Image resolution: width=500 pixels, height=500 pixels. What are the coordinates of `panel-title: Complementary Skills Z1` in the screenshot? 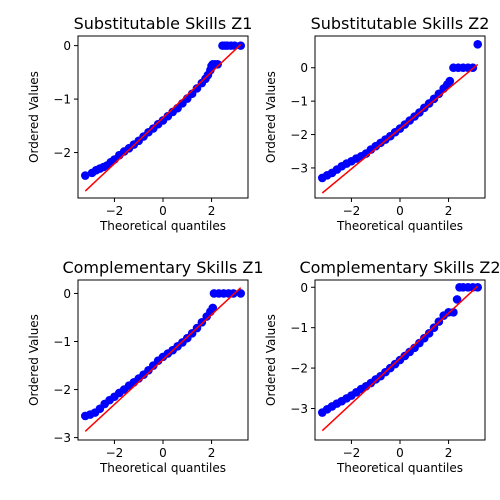 It's located at (162, 267).